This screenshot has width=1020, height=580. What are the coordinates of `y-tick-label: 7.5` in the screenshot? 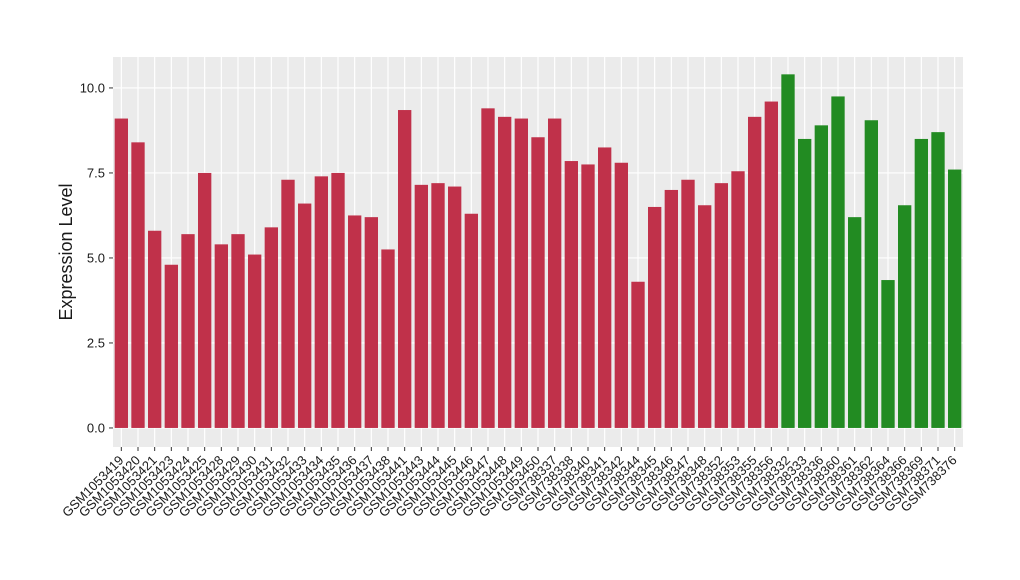 It's located at (96, 172).